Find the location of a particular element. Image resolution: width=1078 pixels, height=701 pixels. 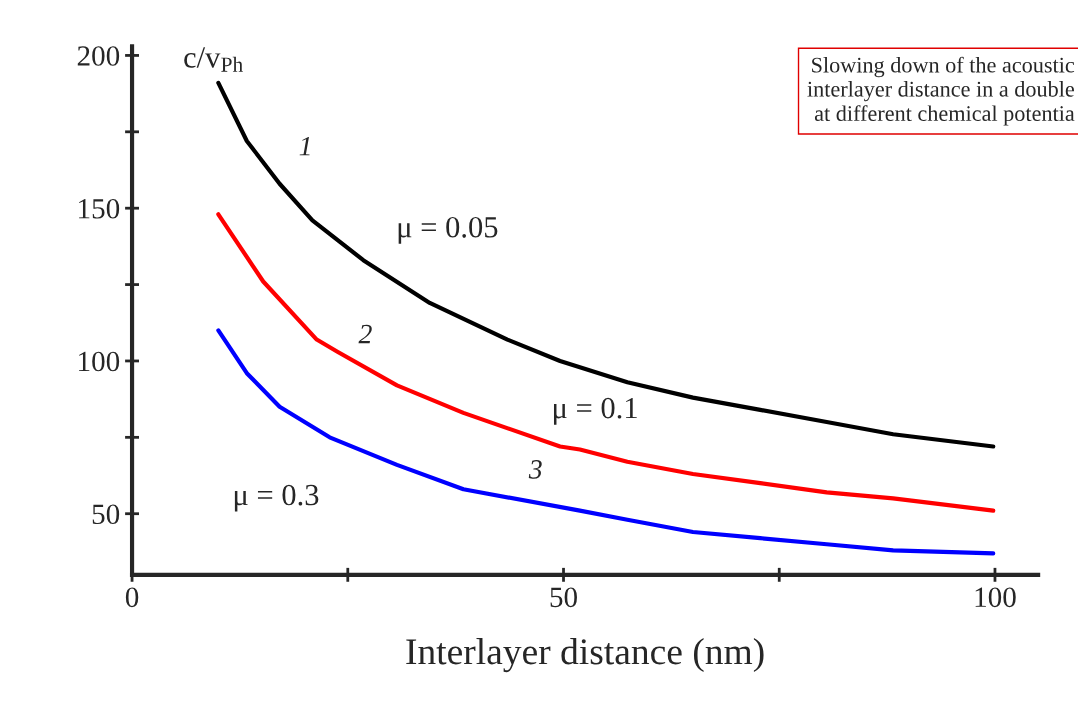

x-tick-label: 100 is located at coordinates (995, 597).